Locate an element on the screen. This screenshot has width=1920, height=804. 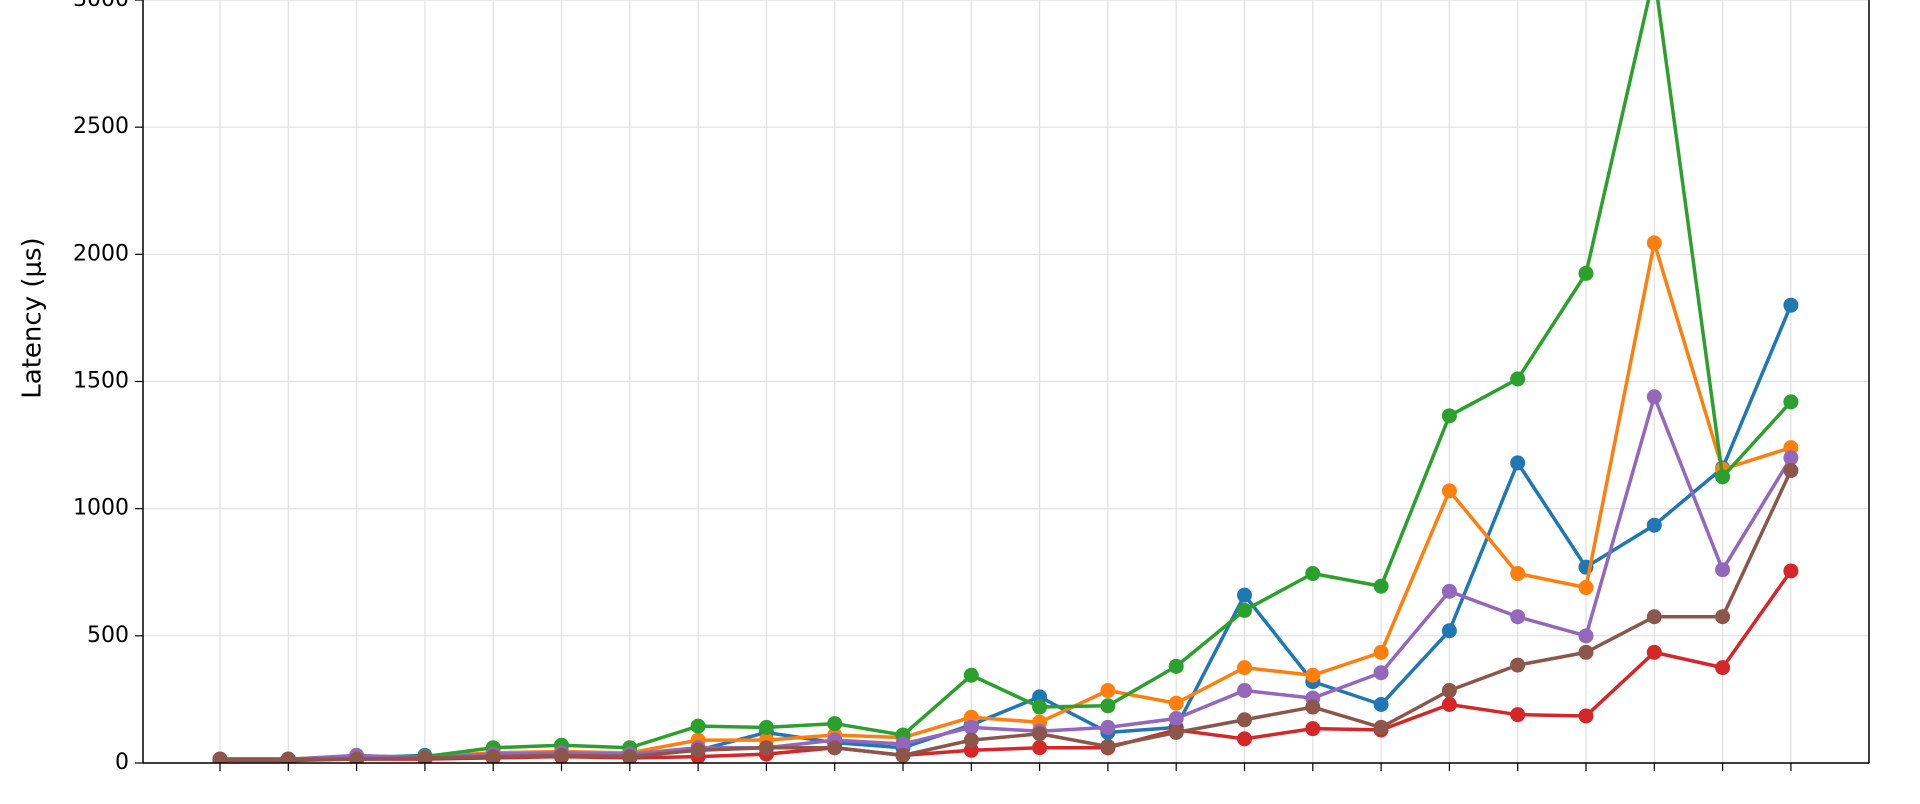
y-tick-label: 2500 is located at coordinates (101, 126).